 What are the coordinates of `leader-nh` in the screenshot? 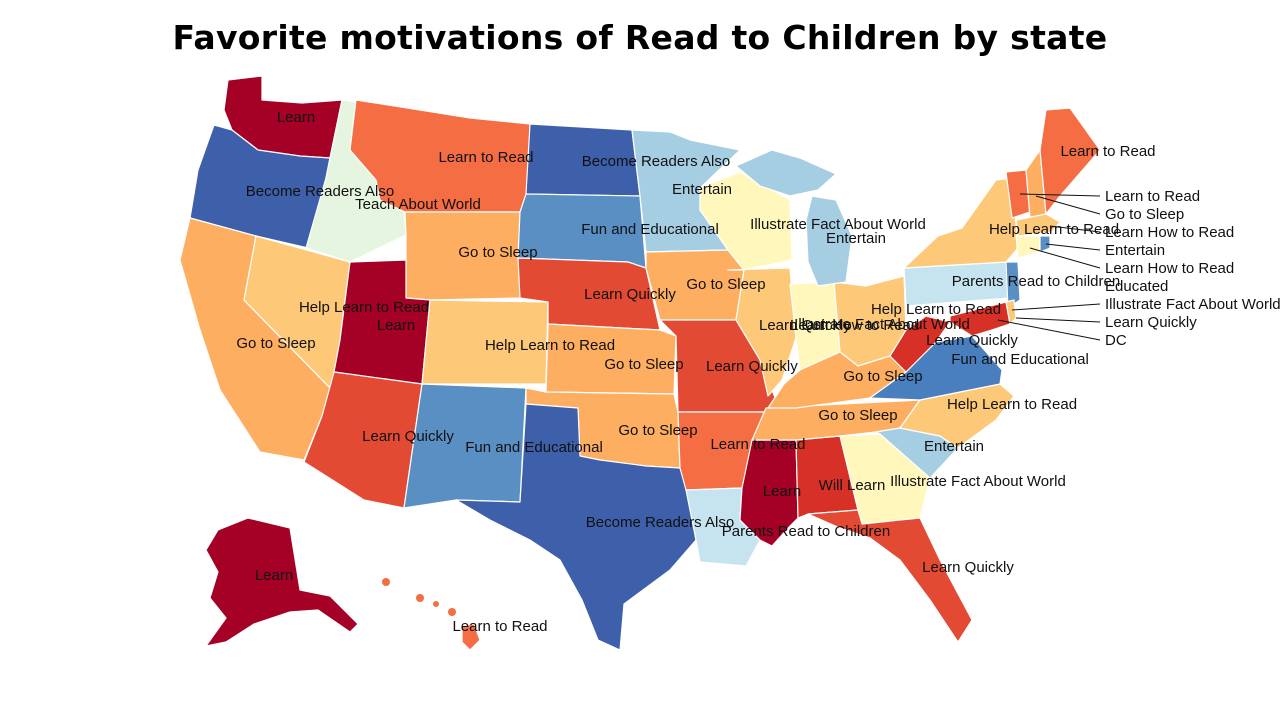 It's located at (1068, 205).